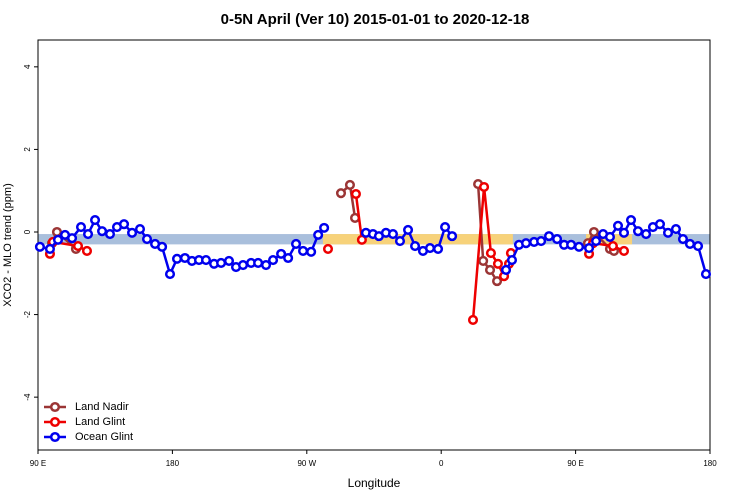  Describe the element at coordinates (100, 422) in the screenshot. I see `legend-label: Land Glint` at that location.